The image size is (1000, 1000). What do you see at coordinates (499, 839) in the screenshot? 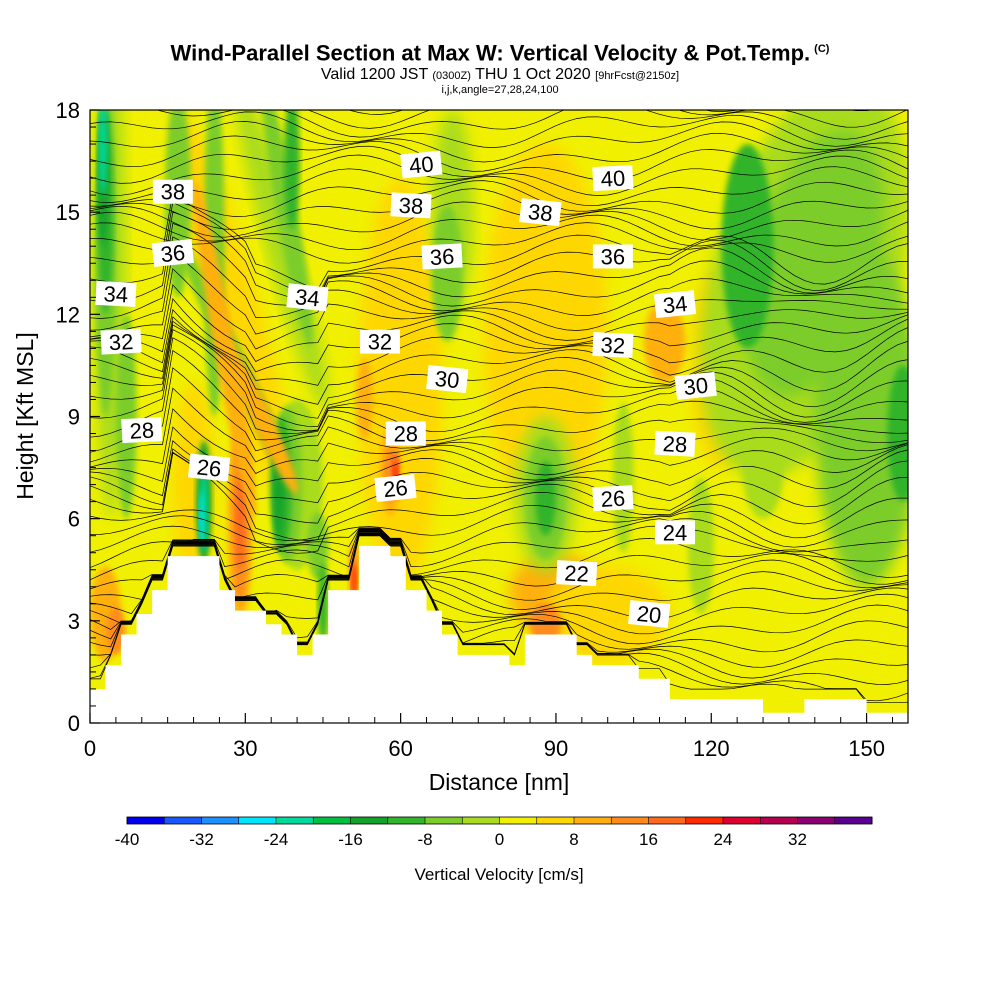
I see `colorbar-tick-label: 0` at bounding box center [499, 839].